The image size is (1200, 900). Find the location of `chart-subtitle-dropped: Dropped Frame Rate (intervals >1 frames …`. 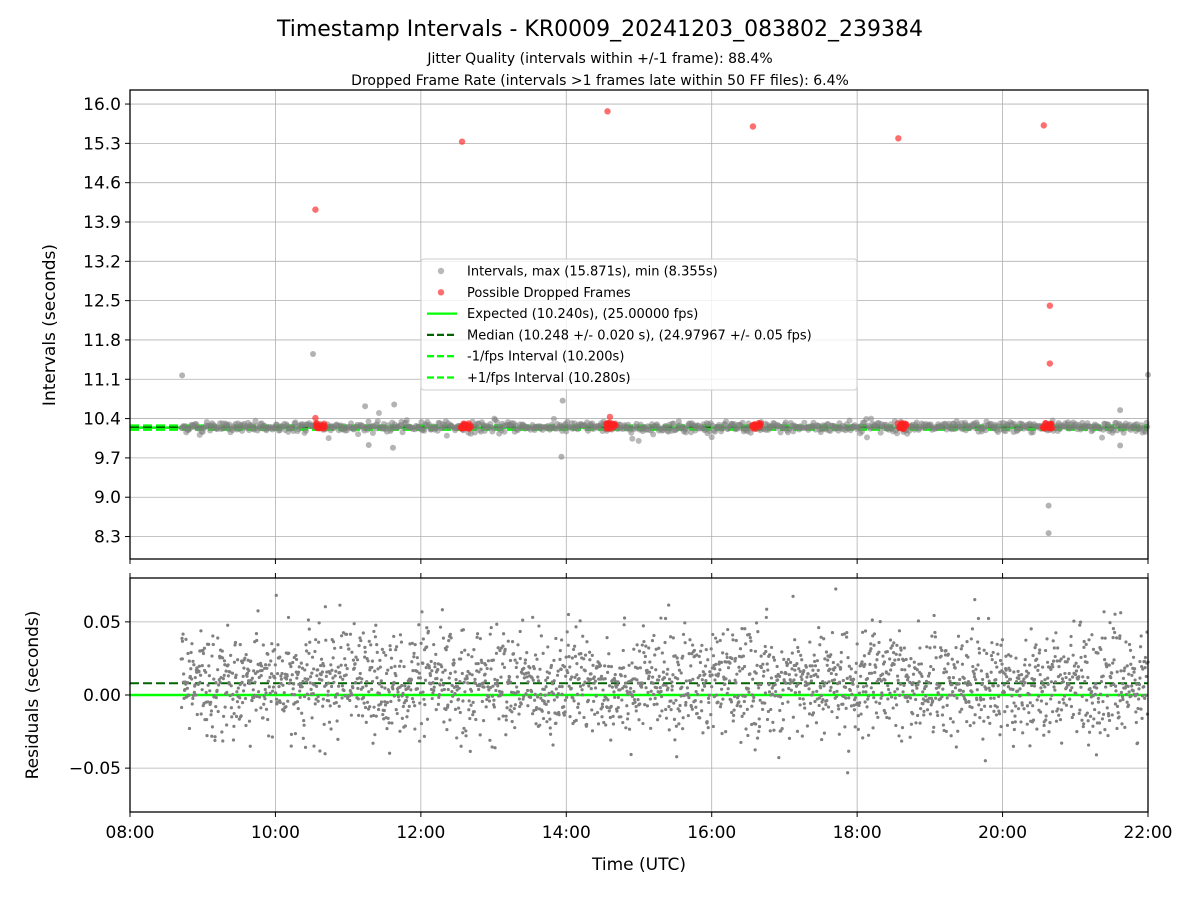

chart-subtitle-dropped: Dropped Frame Rate (intervals >1 frames … is located at coordinates (600, 81).